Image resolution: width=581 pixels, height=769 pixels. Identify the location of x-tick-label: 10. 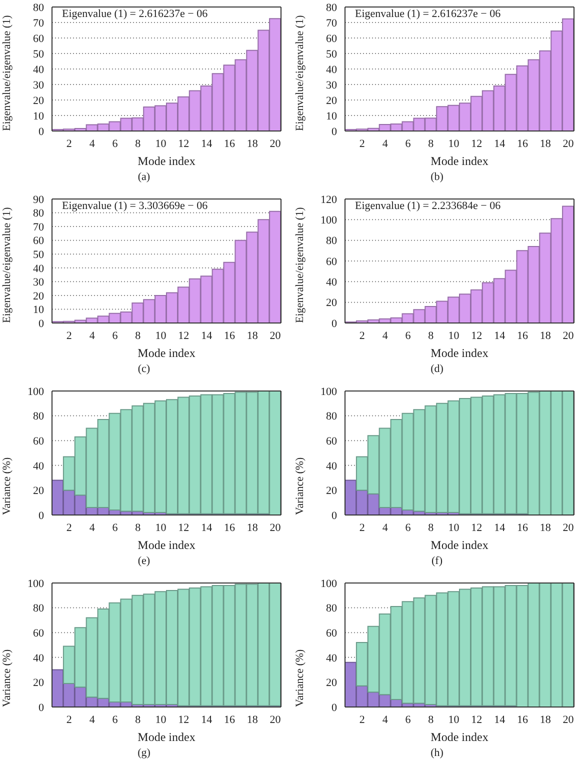
(161, 144).